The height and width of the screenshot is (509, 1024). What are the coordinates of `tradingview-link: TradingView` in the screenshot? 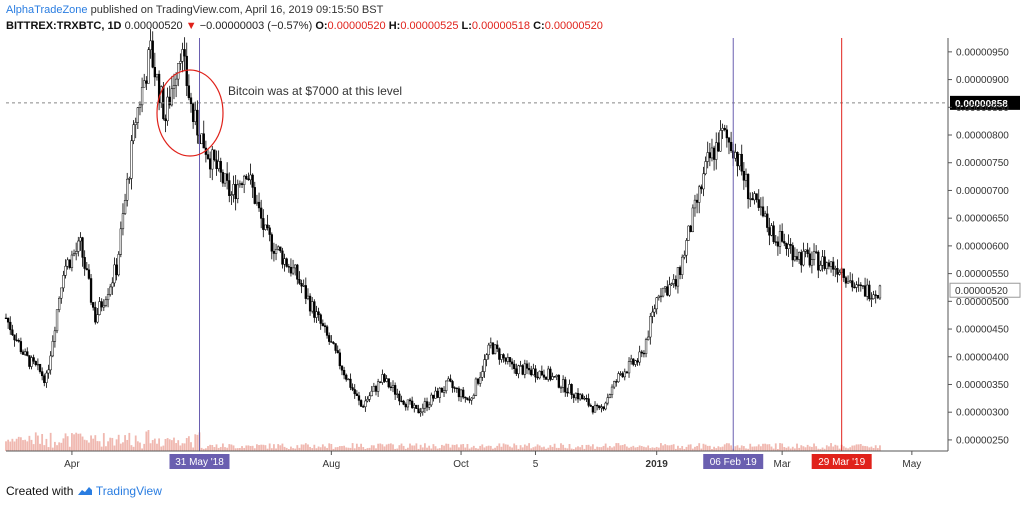 It's located at (128, 491).